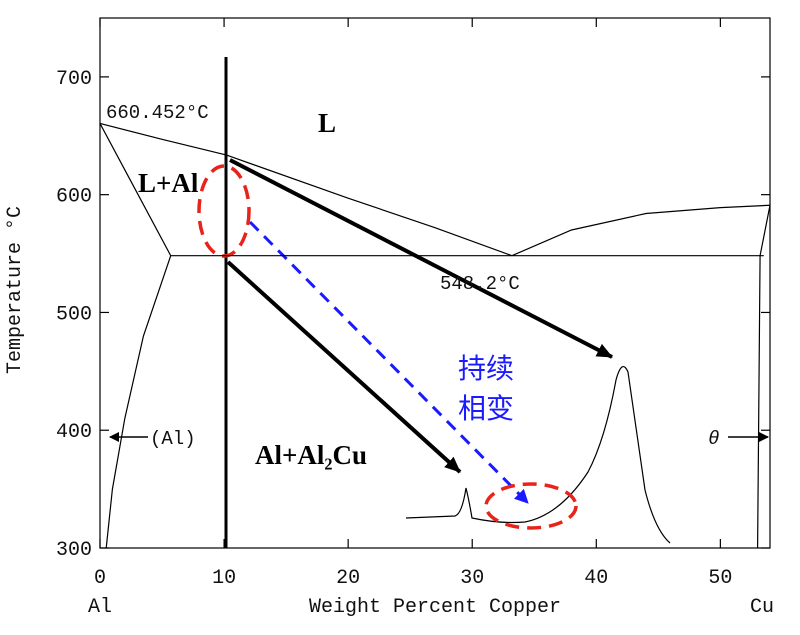 The height and width of the screenshot is (635, 800). What do you see at coordinates (435, 607) in the screenshot?
I see `x-axis-label: Weight Percent Copper` at bounding box center [435, 607].